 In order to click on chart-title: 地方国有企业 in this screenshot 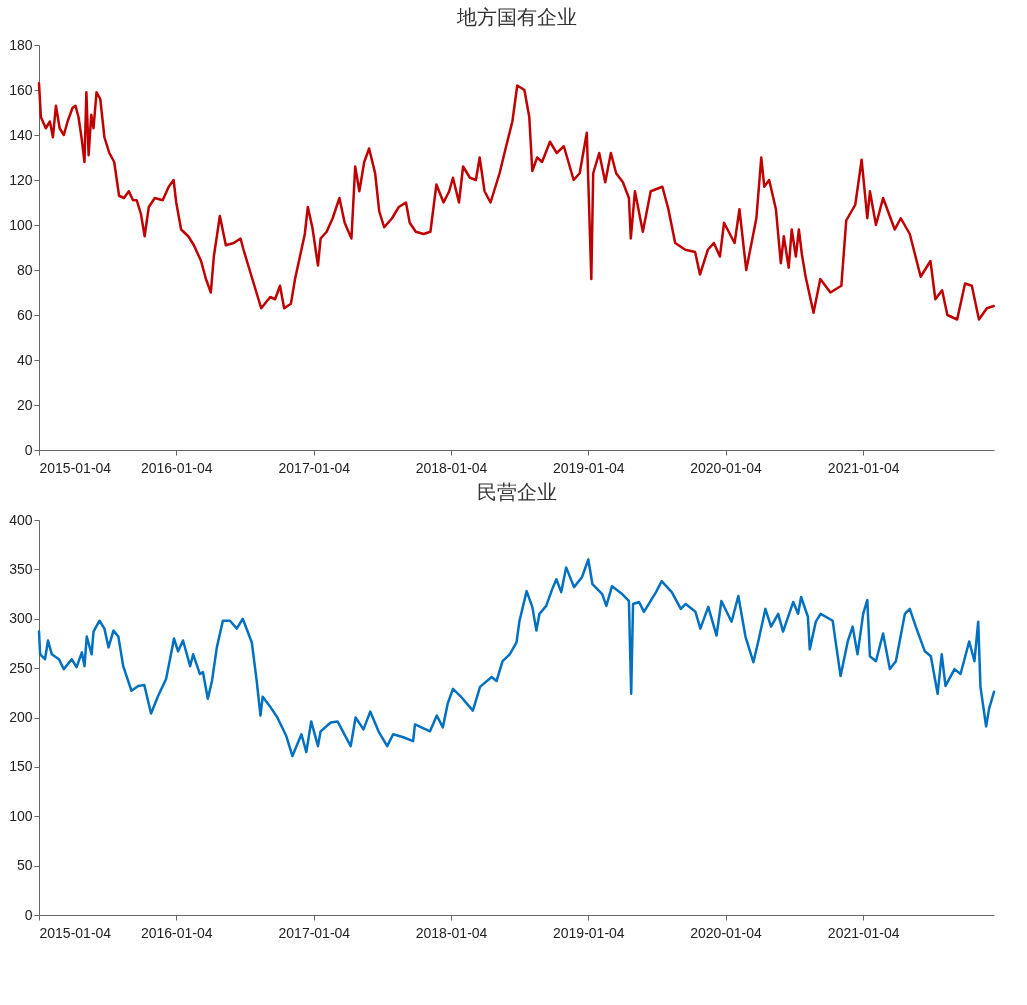, I will do `click(516, 17)`.